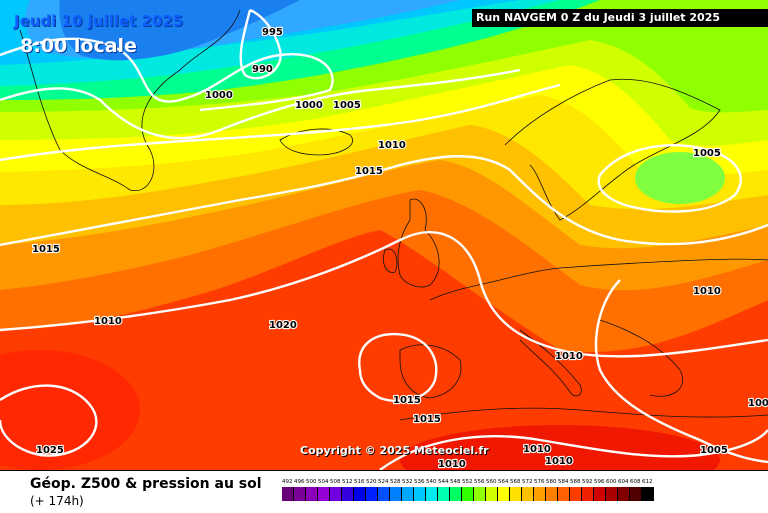  What do you see at coordinates (50, 450) in the screenshot?
I see `isobar-label: 1025` at bounding box center [50, 450].